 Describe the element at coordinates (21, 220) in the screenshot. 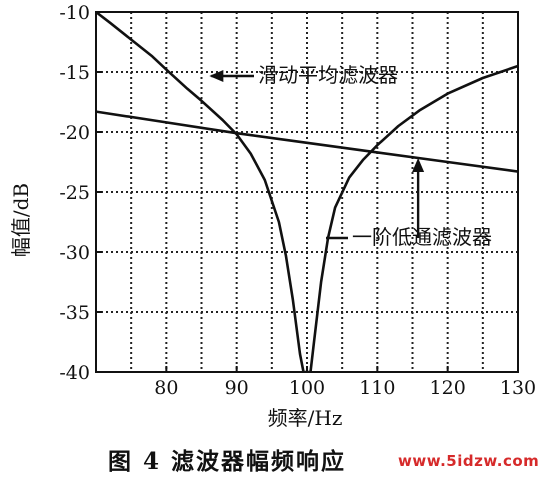

I see `y-axis-label: 幅值/dB` at that location.